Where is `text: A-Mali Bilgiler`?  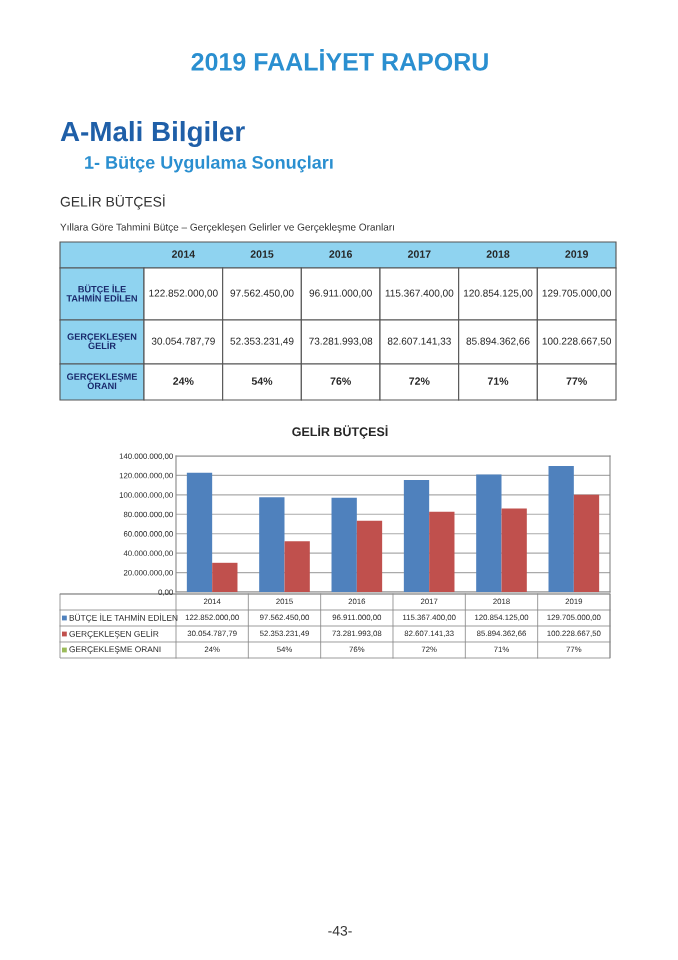 text: A-Mali Bilgiler is located at coordinates (152, 134).